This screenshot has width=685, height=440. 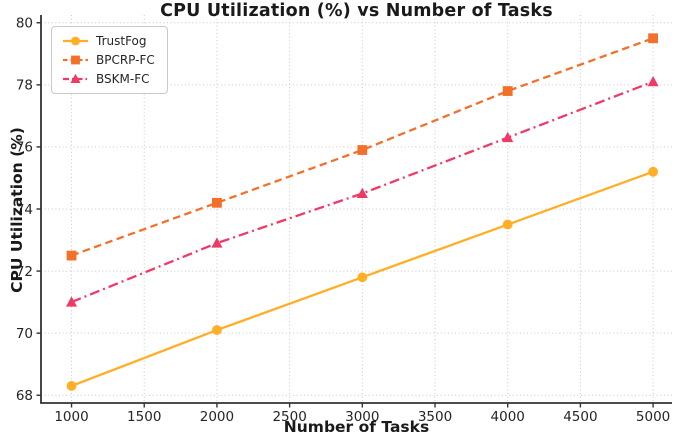 What do you see at coordinates (289, 417) in the screenshot?
I see `x-tick-label: 2500` at bounding box center [289, 417].